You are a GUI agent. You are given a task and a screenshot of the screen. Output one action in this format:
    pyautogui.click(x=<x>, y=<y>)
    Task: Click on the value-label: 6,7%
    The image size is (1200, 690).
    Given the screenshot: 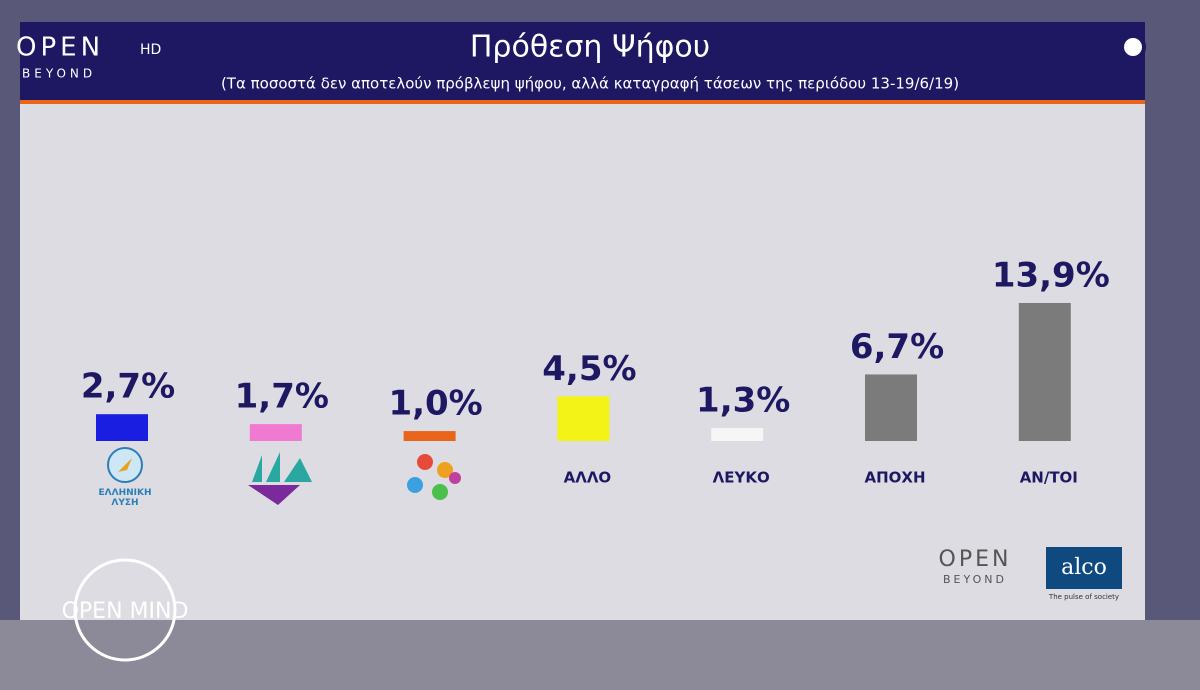 What is the action you would take?
    pyautogui.click(x=897, y=347)
    